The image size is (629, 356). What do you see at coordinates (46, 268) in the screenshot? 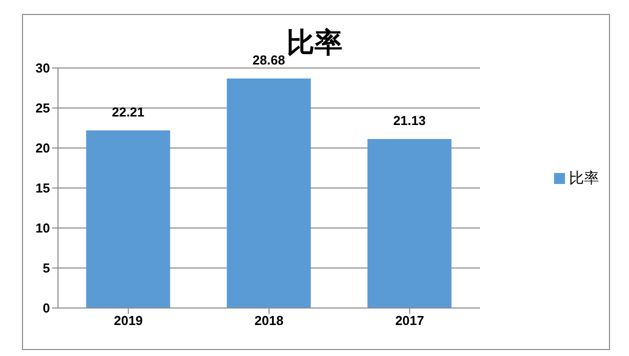
I see `y-tick-label: 5` at bounding box center [46, 268].